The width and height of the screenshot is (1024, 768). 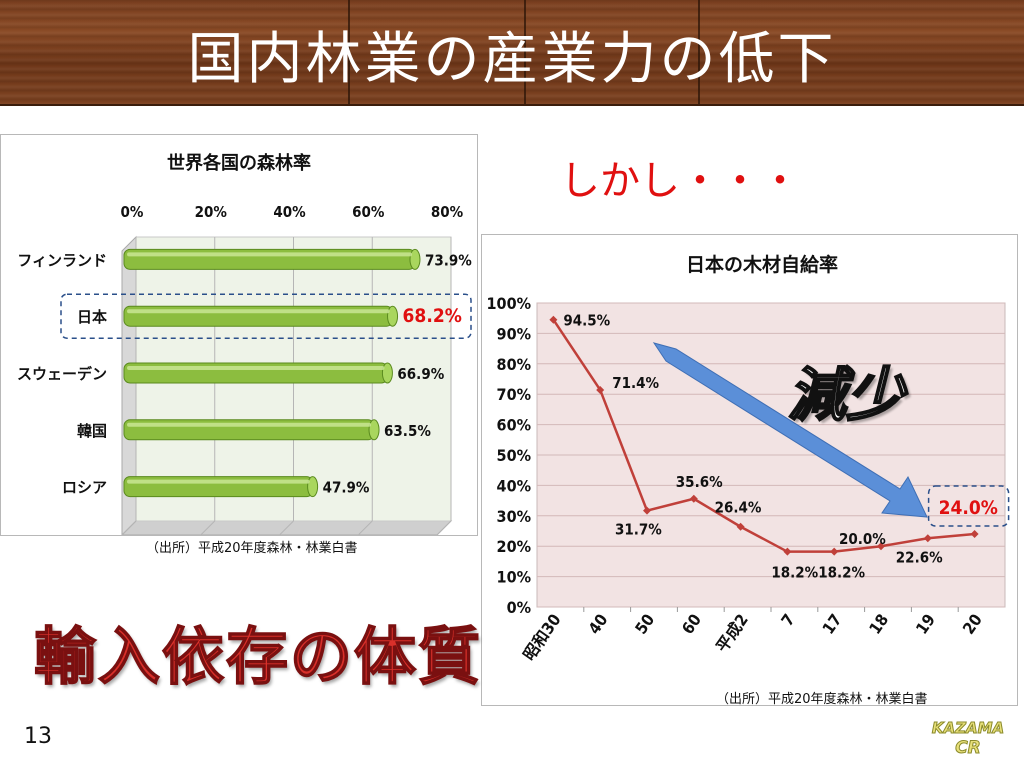 I want to click on point-data-label: 71.4%, so click(x=635, y=383).